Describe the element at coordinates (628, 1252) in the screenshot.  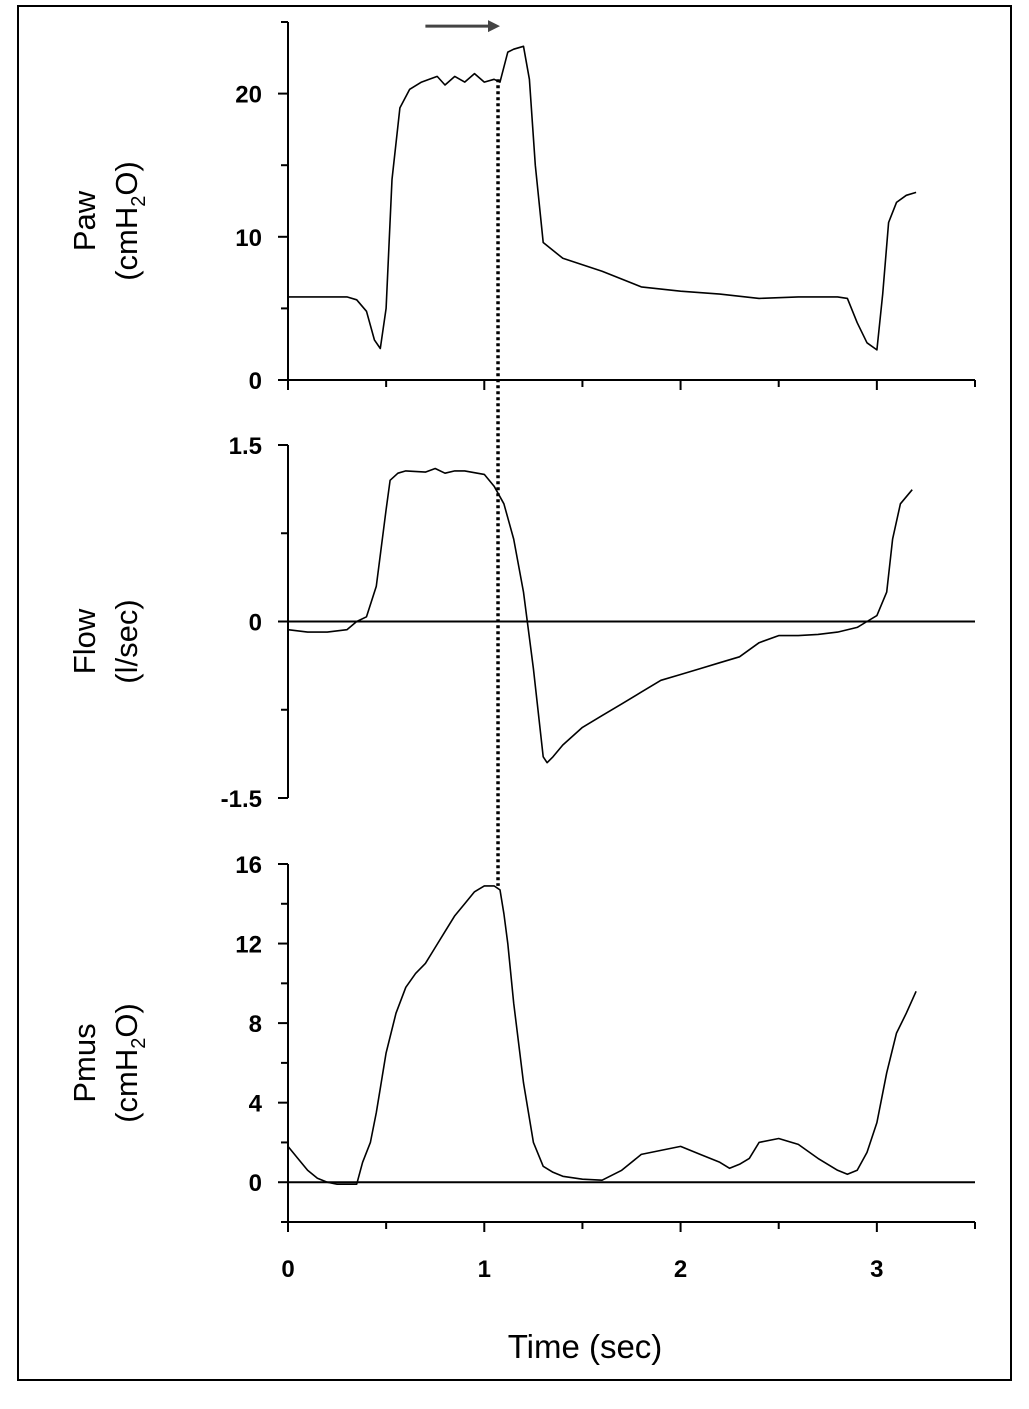
I see `time-axis: 0 1 2 3` at that location.